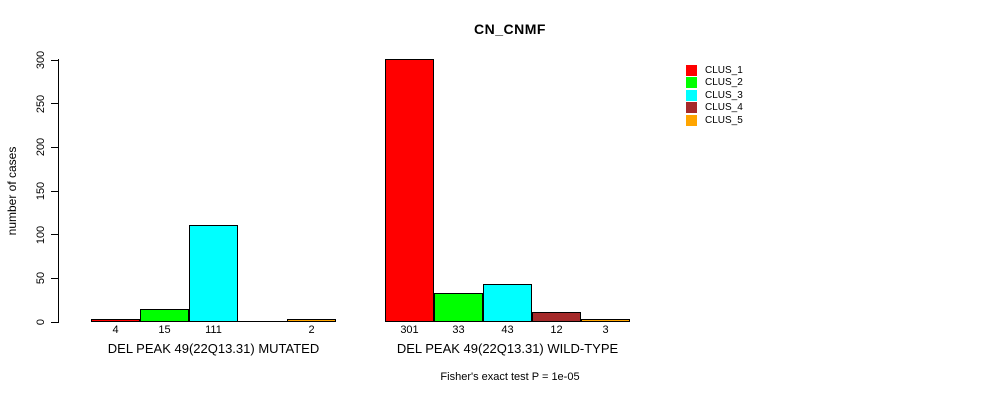  I want to click on category-label: DEL PEAK 49(22Q13.31) MUTATED, so click(213, 348).